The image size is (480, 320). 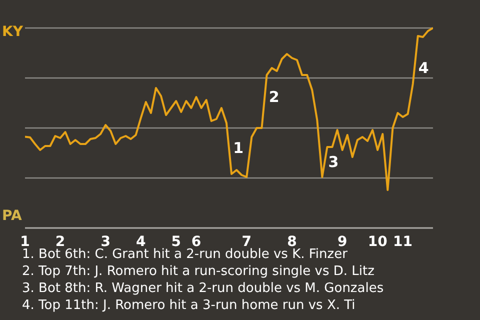 What do you see at coordinates (333, 162) in the screenshot?
I see `annotation: 3` at bounding box center [333, 162].